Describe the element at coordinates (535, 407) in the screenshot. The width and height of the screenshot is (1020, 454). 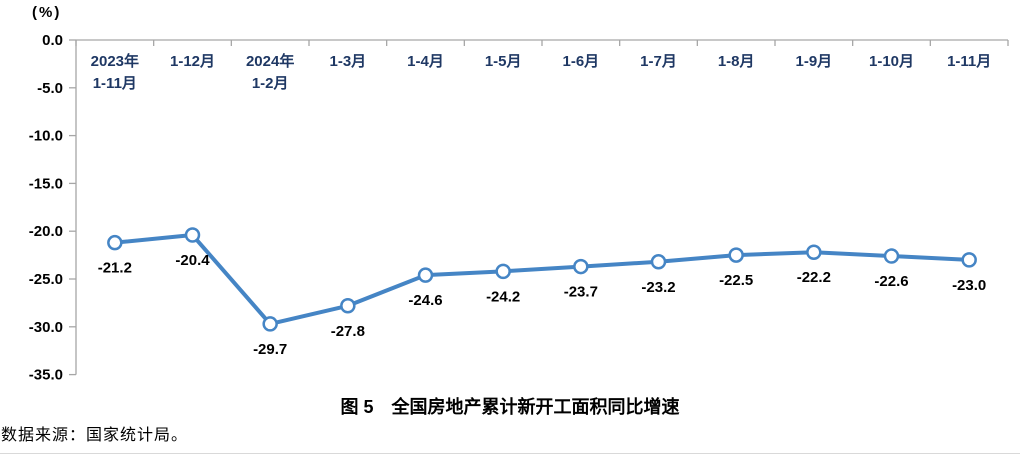
I see `chart-title: 全国房地产累计新开工面积同比增速` at that location.